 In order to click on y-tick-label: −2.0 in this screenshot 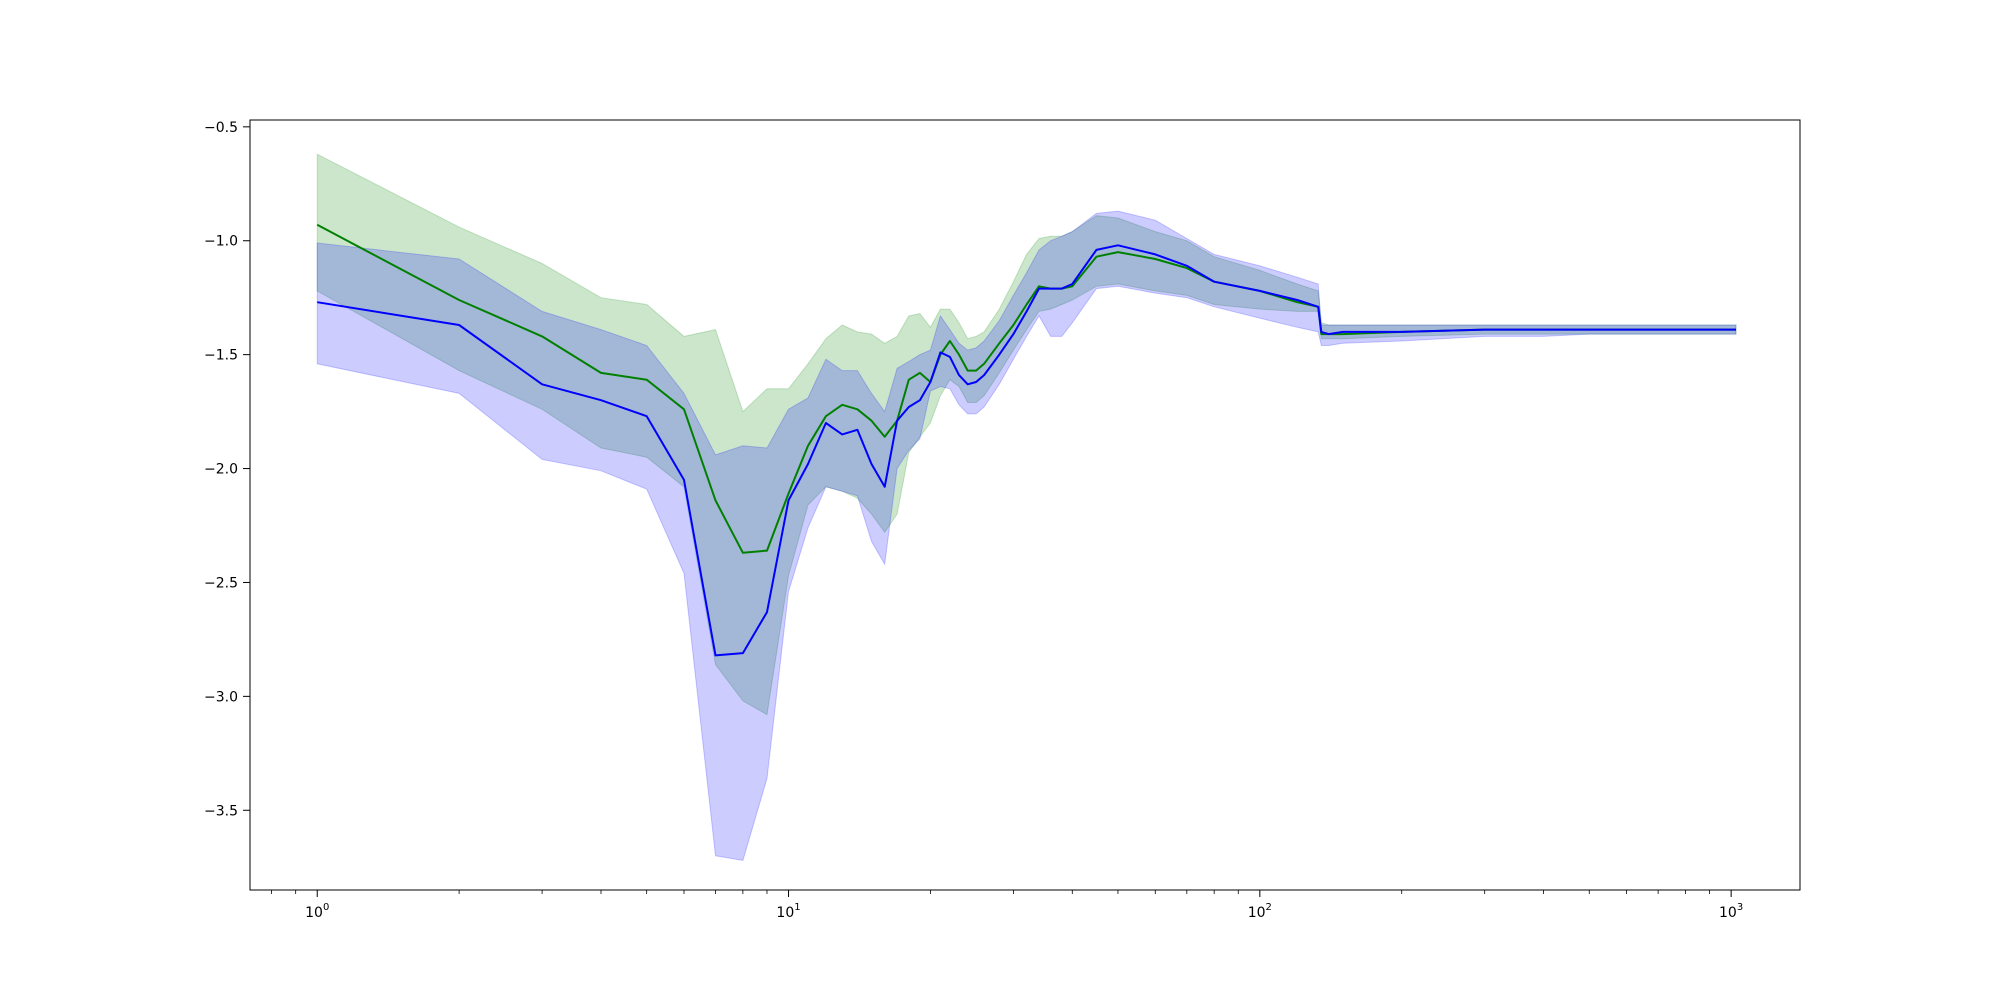, I will do `click(221, 470)`.